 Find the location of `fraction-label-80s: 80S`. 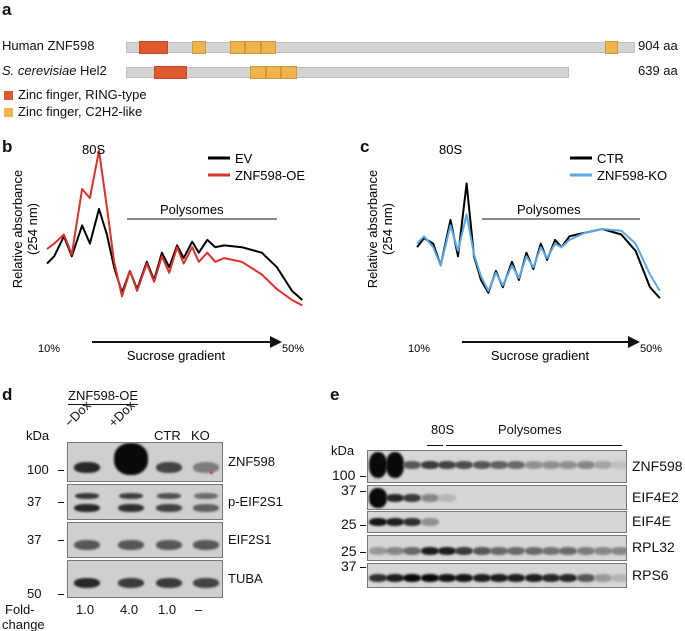

fraction-label-80s: 80S is located at coordinates (443, 429).